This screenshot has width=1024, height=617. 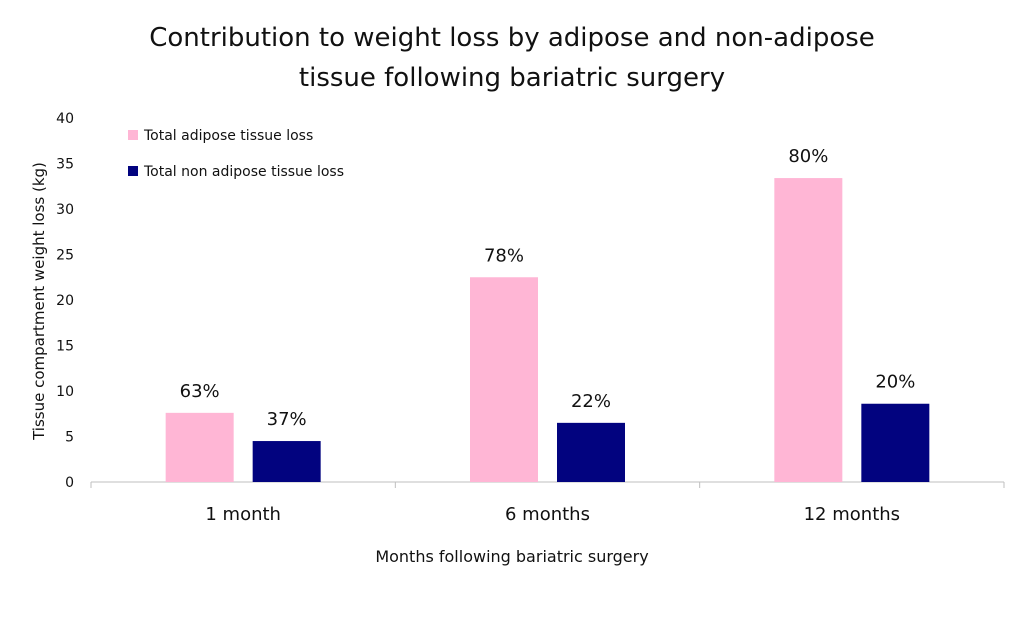 I want to click on y-tick-label: 20, so click(x=65, y=301).